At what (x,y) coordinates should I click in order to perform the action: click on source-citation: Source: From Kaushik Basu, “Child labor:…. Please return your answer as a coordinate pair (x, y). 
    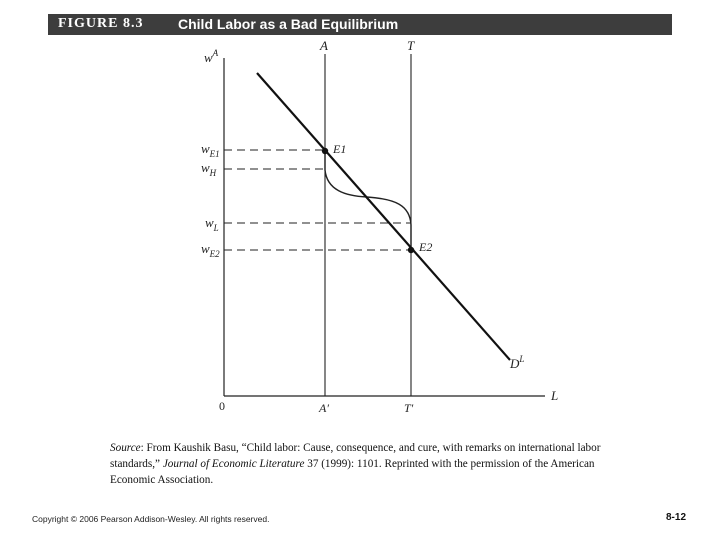
    Looking at the image, I should click on (375, 464).